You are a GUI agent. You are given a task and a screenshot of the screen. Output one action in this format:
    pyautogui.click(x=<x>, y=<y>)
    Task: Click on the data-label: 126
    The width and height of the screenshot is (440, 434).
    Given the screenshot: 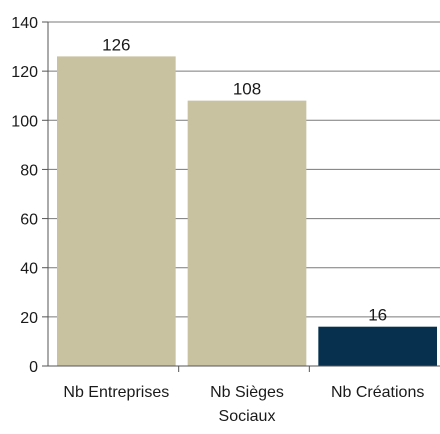 What is the action you would take?
    pyautogui.click(x=116, y=44)
    